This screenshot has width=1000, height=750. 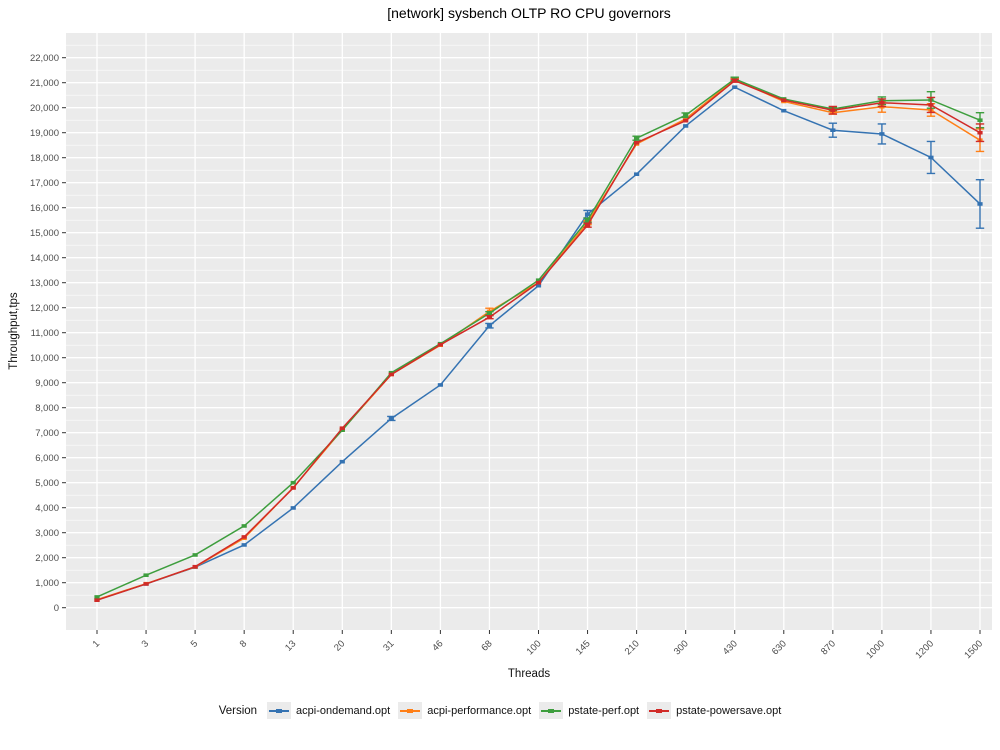 What do you see at coordinates (47, 583) in the screenshot?
I see `y-tick-label: 1,000` at bounding box center [47, 583].